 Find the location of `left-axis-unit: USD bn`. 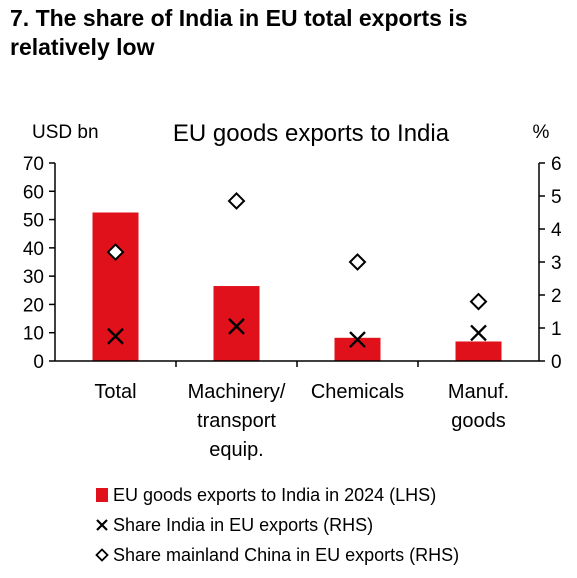

left-axis-unit: USD bn is located at coordinates (65, 132).